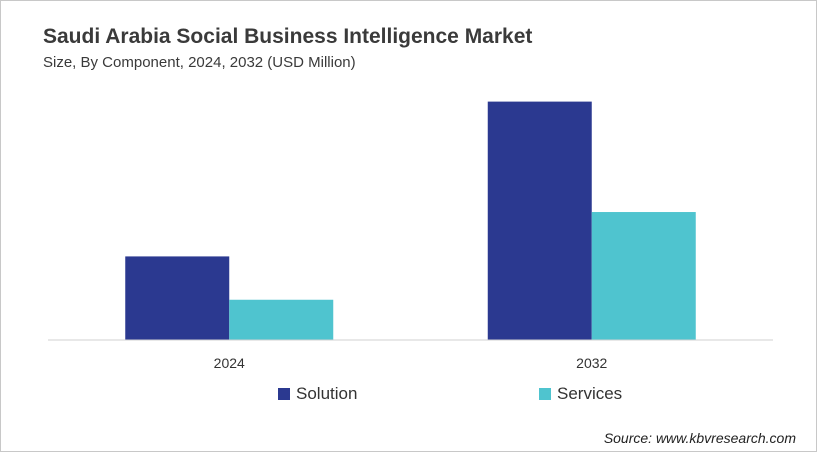 The image size is (817, 453). I want to click on x-tick-labels: 2024 2032, so click(411, 363).